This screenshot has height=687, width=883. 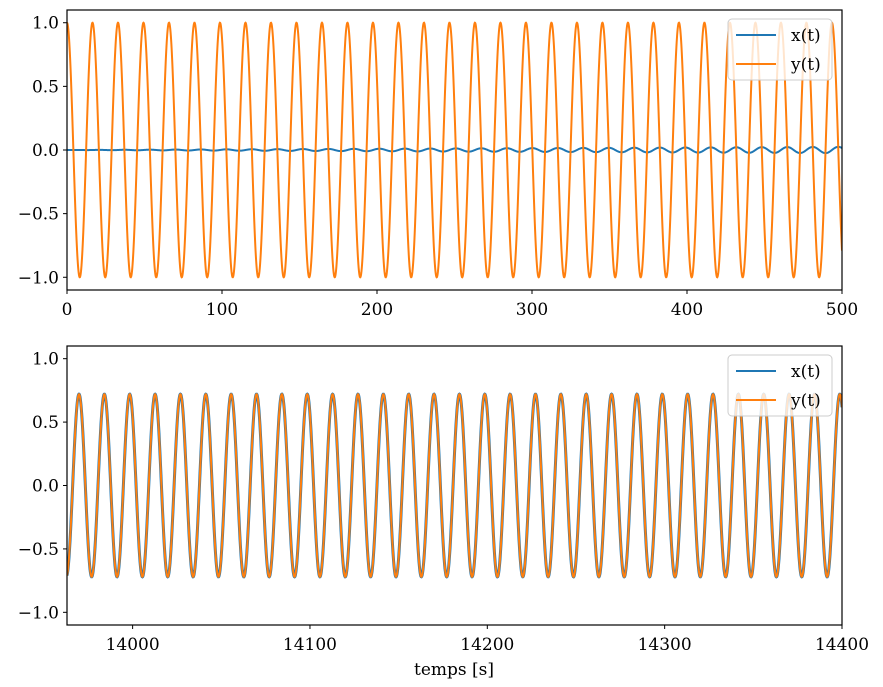 I want to click on x-tick-label: 14200, so click(x=487, y=645).